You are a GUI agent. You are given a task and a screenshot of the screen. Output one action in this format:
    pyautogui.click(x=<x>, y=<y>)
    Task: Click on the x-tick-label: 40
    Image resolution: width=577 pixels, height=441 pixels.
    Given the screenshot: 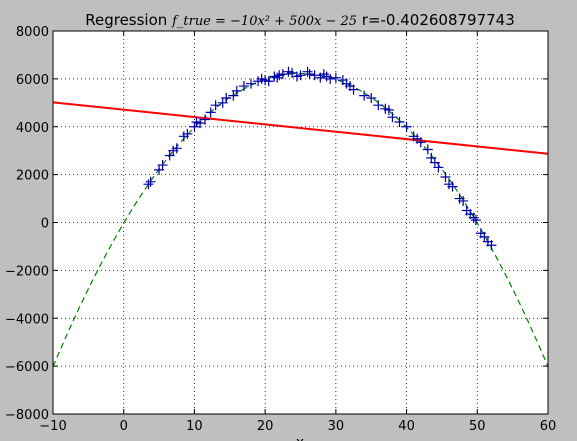 What is the action you would take?
    pyautogui.click(x=406, y=426)
    